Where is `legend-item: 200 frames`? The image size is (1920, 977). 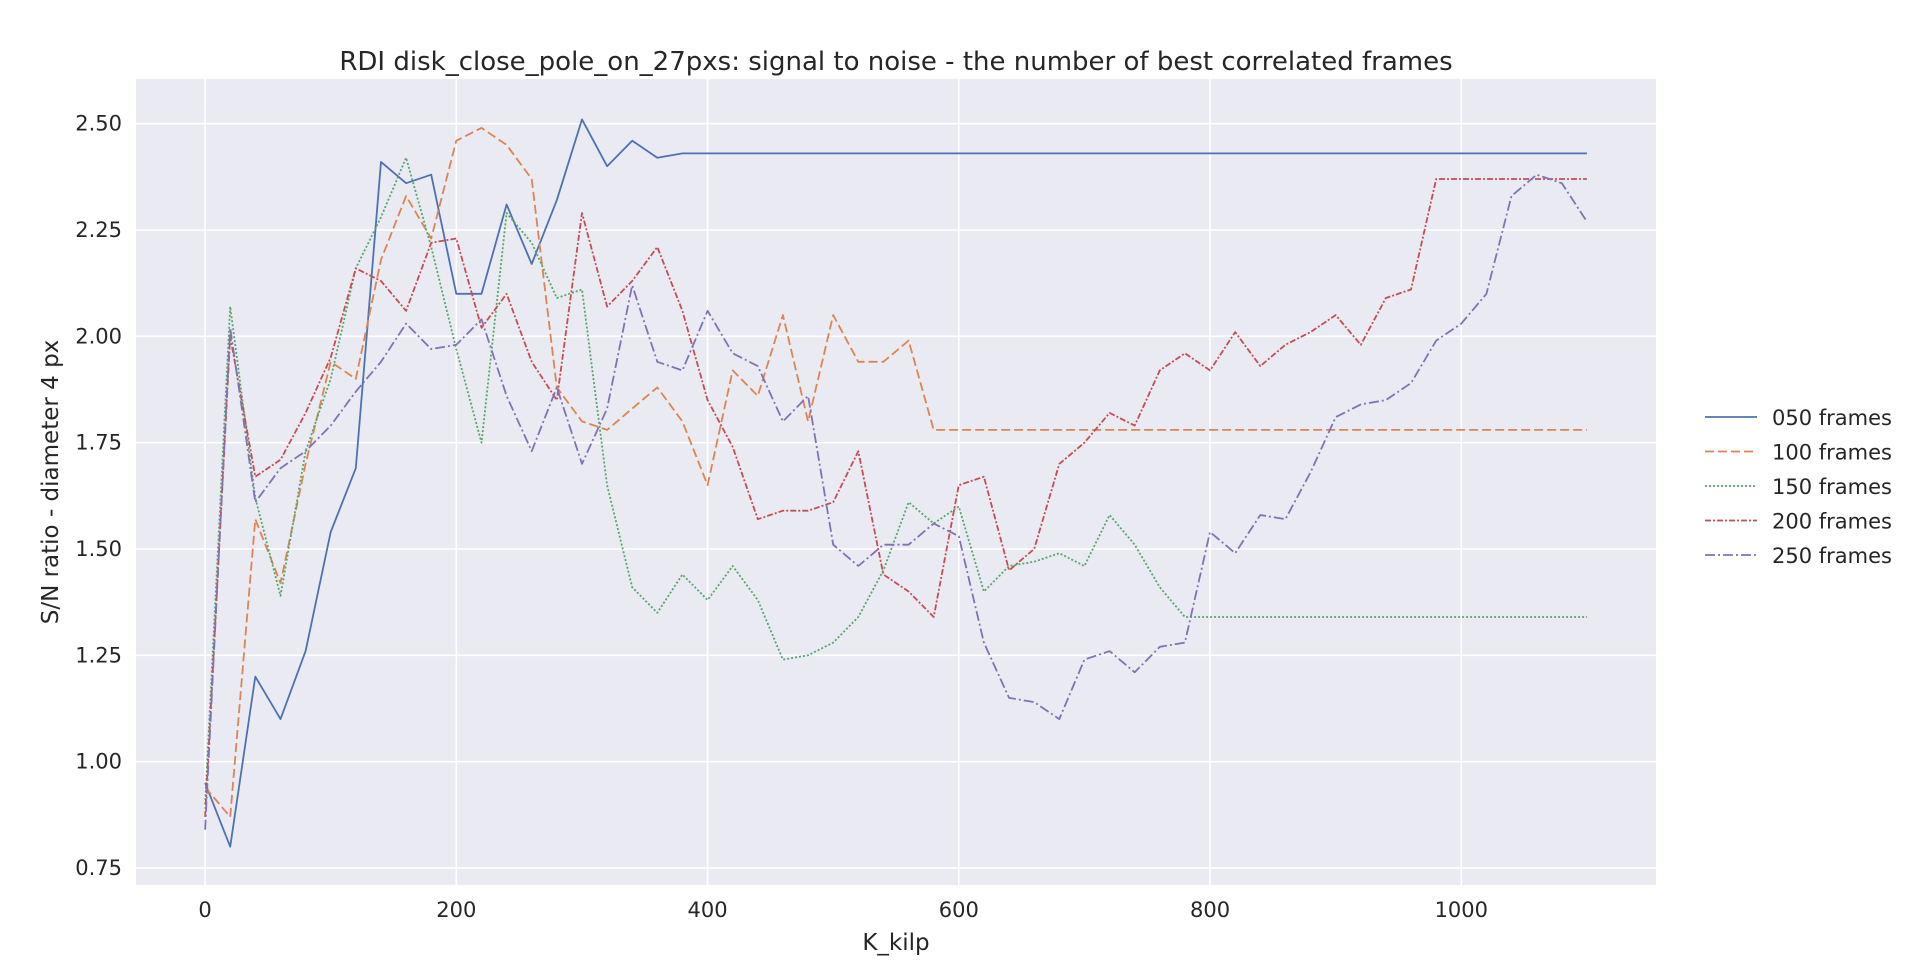
legend-item: 200 frames is located at coordinates (1798, 522).